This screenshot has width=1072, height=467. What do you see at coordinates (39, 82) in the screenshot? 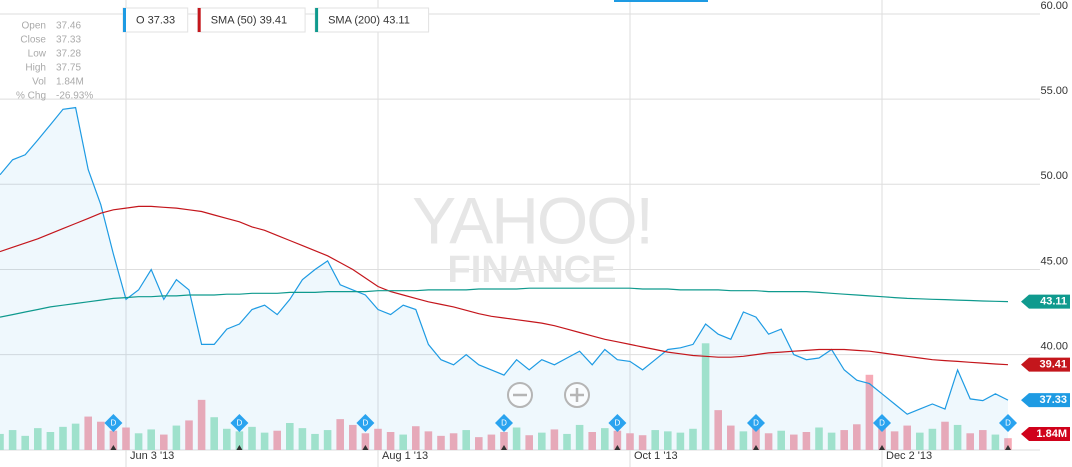
I see `info-label: Vol` at bounding box center [39, 82].